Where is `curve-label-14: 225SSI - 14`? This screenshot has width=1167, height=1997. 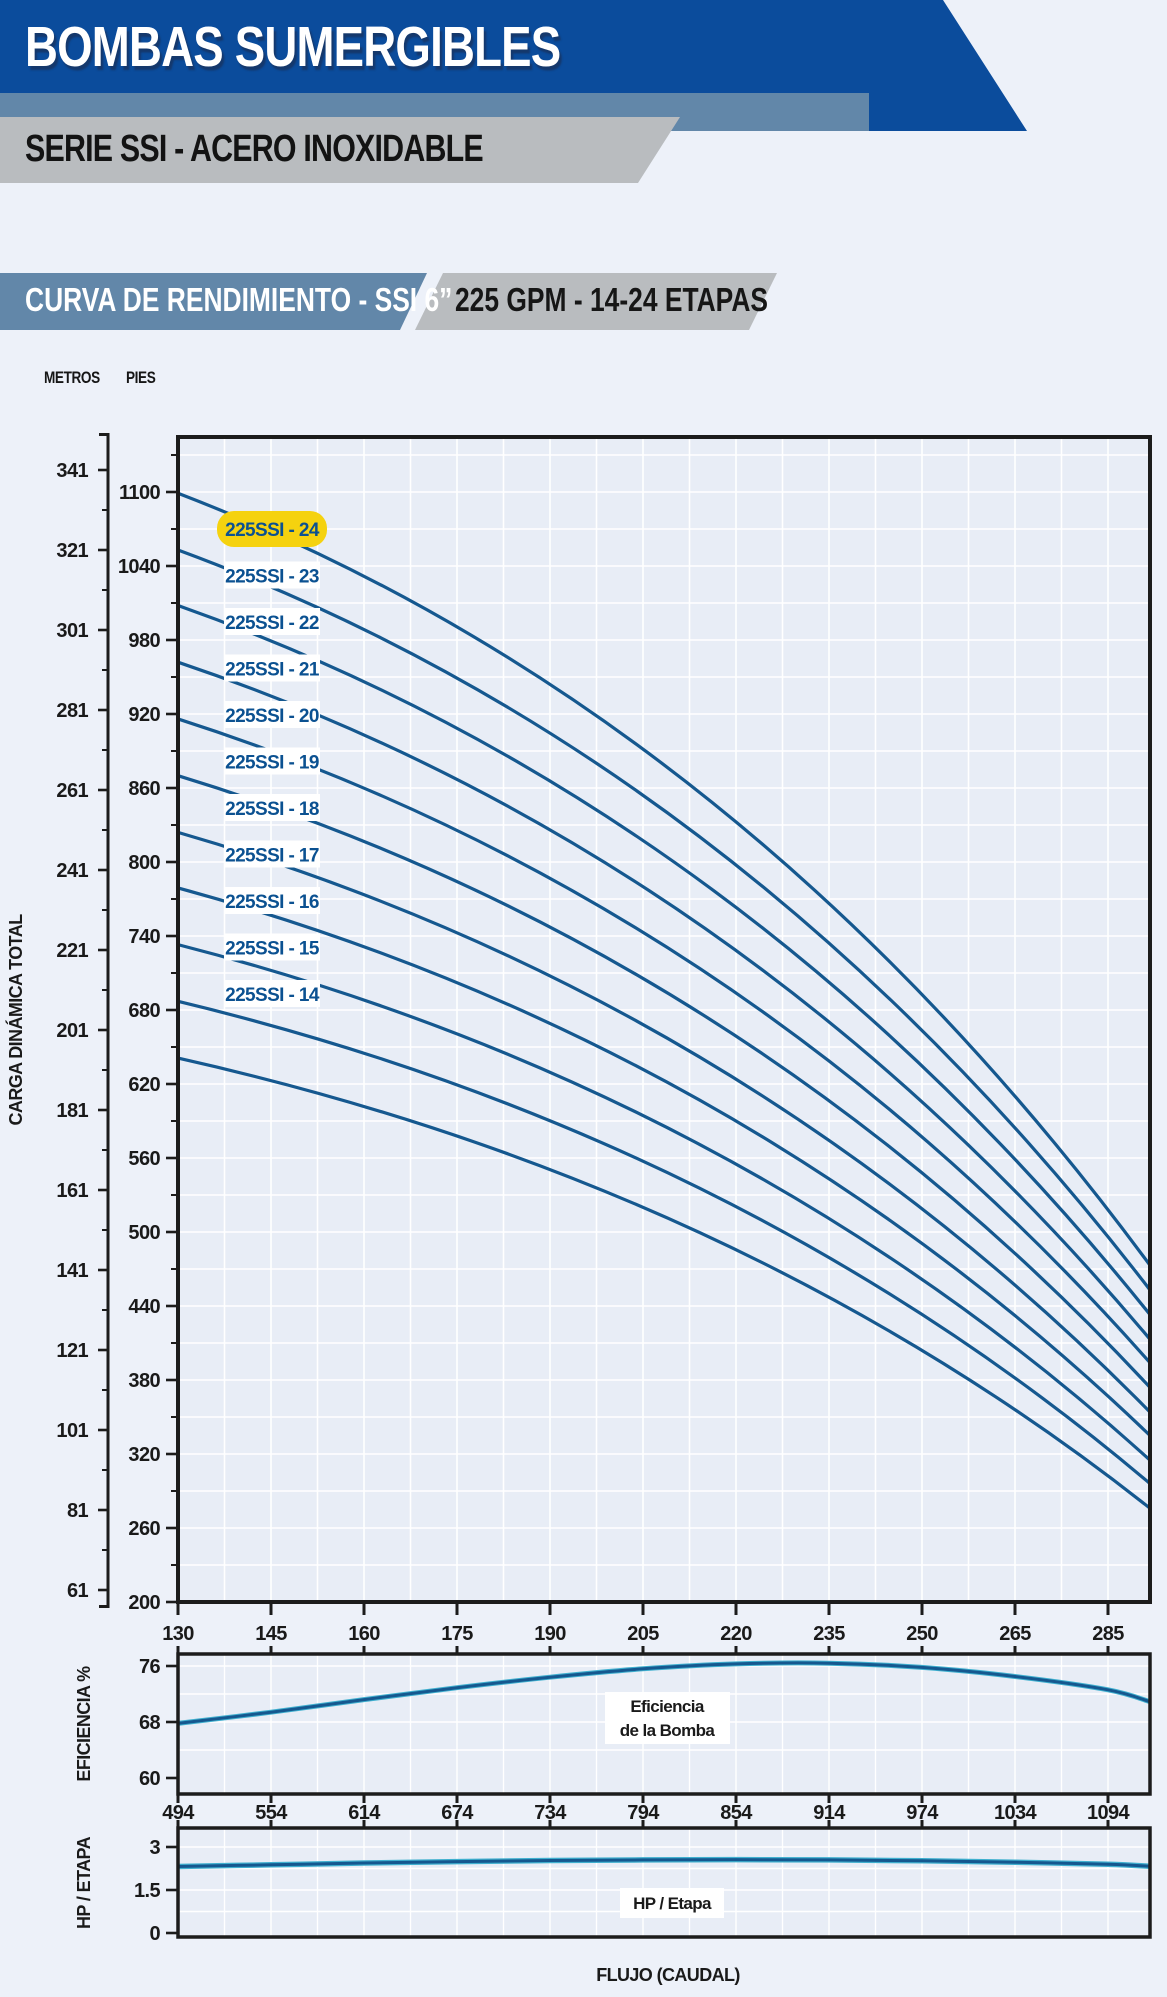
curve-label-14: 225SSI - 14 is located at coordinates (272, 995).